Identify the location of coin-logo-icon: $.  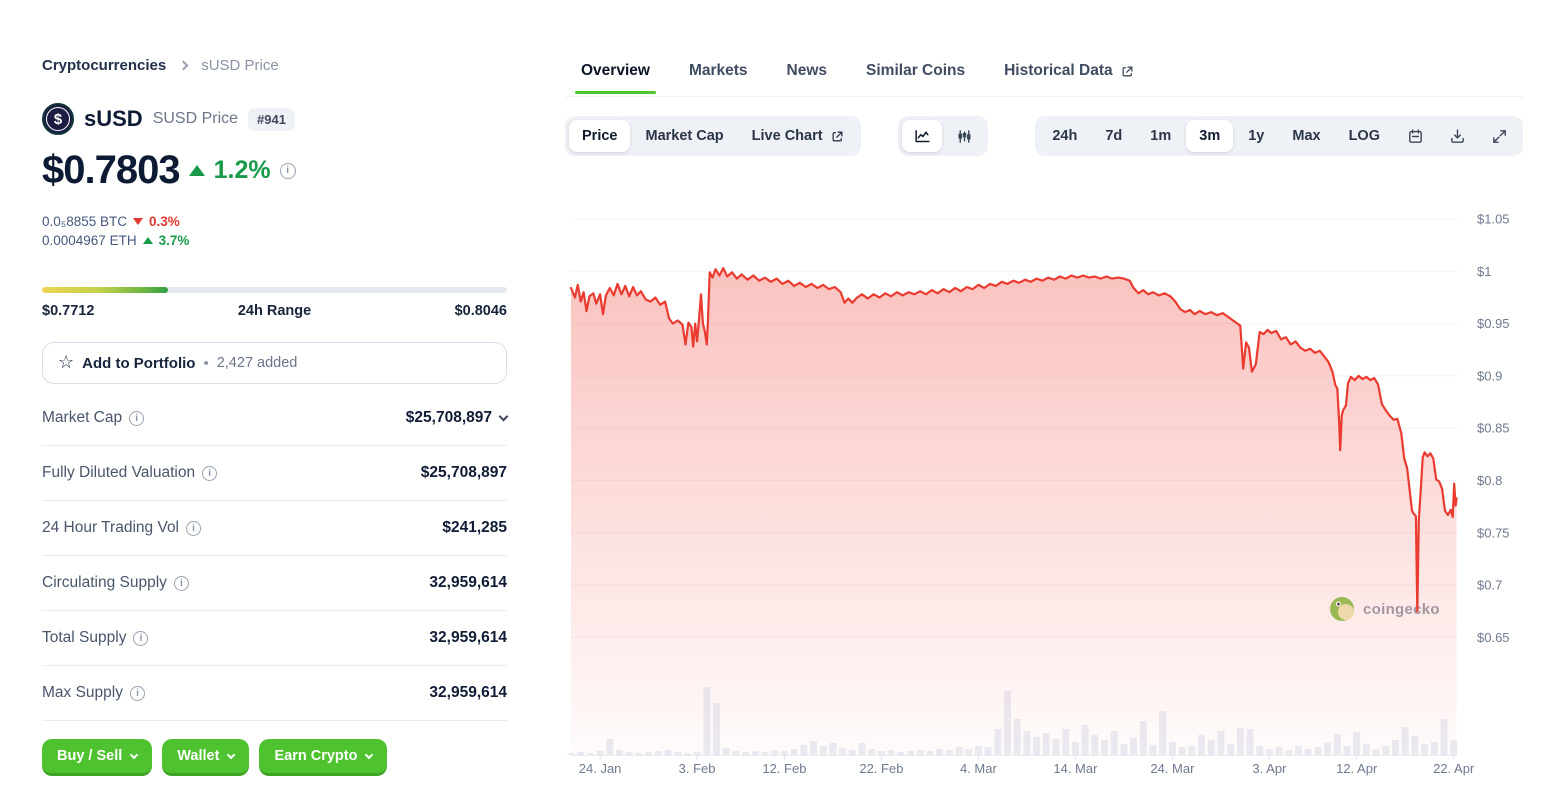
(58, 119).